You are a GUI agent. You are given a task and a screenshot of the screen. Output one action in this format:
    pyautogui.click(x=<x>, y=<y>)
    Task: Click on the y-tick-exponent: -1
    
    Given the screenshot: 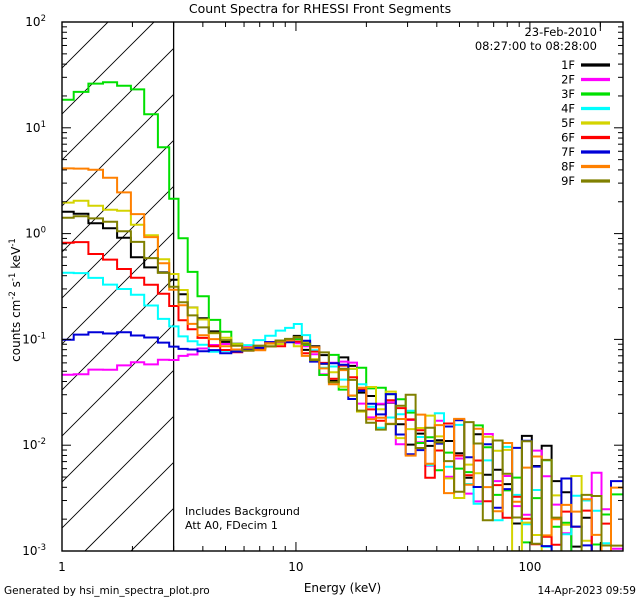 What is the action you would take?
    pyautogui.click(x=42, y=336)
    